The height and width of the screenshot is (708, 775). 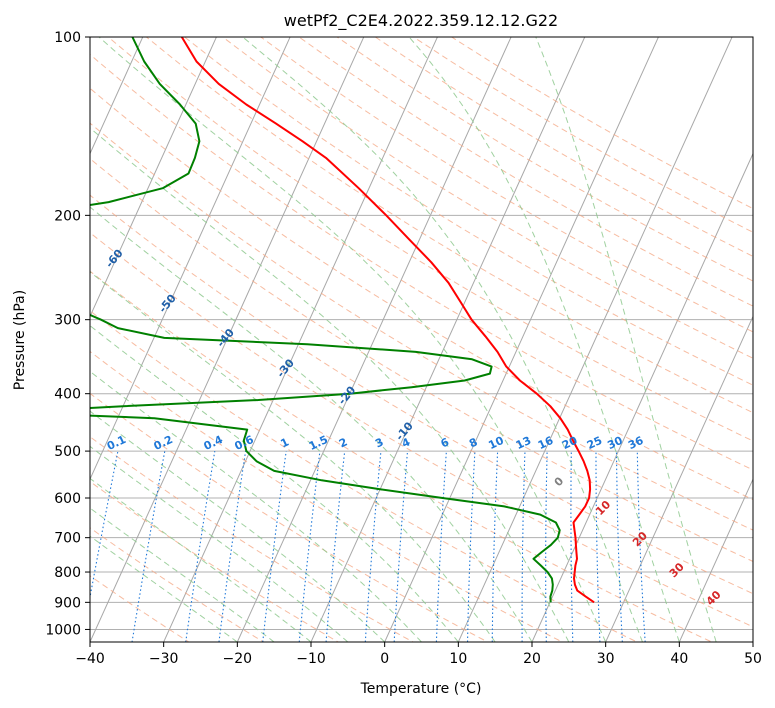 I want to click on mixing-ratio-label: 2, so click(x=343, y=442).